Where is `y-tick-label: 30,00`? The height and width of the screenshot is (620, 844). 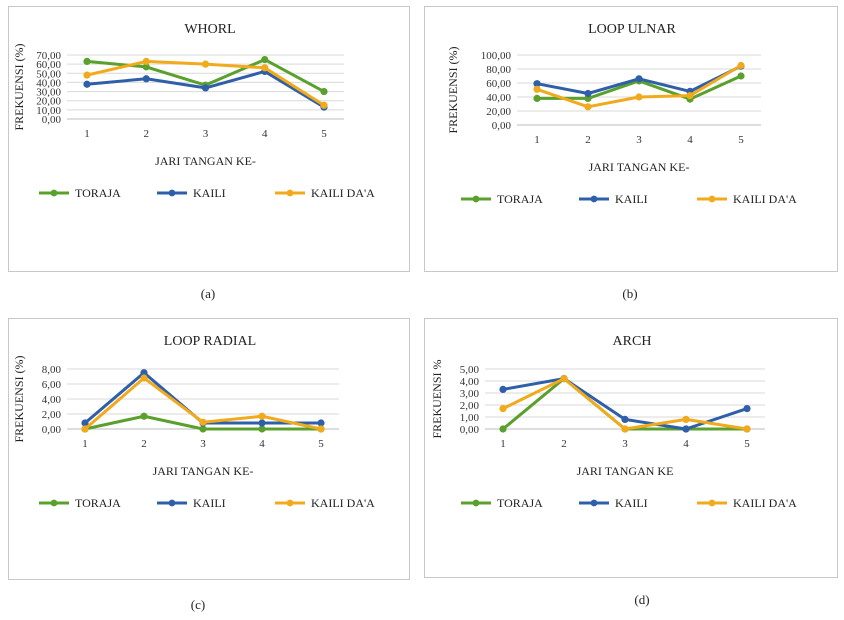
y-tick-label: 30,00 is located at coordinates (48, 93).